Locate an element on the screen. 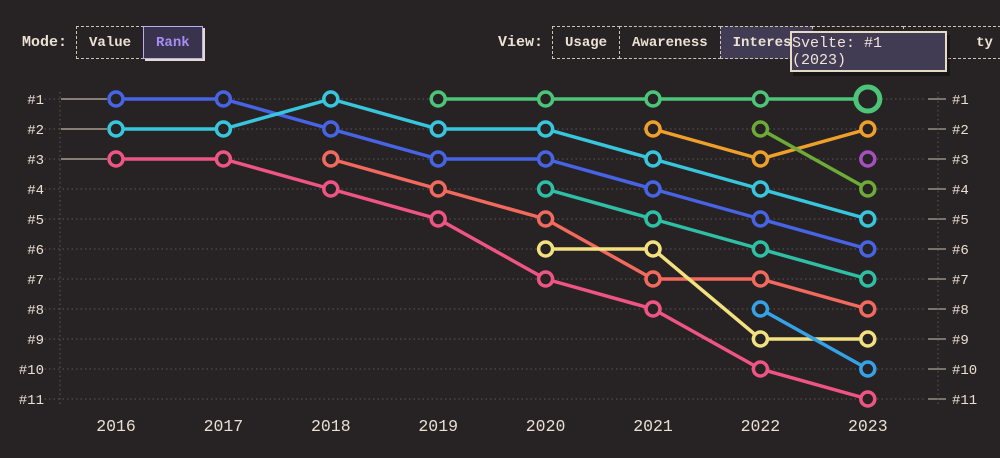 The width and height of the screenshot is (1000, 458). svelte-point-2021 is located at coordinates (653, 99).